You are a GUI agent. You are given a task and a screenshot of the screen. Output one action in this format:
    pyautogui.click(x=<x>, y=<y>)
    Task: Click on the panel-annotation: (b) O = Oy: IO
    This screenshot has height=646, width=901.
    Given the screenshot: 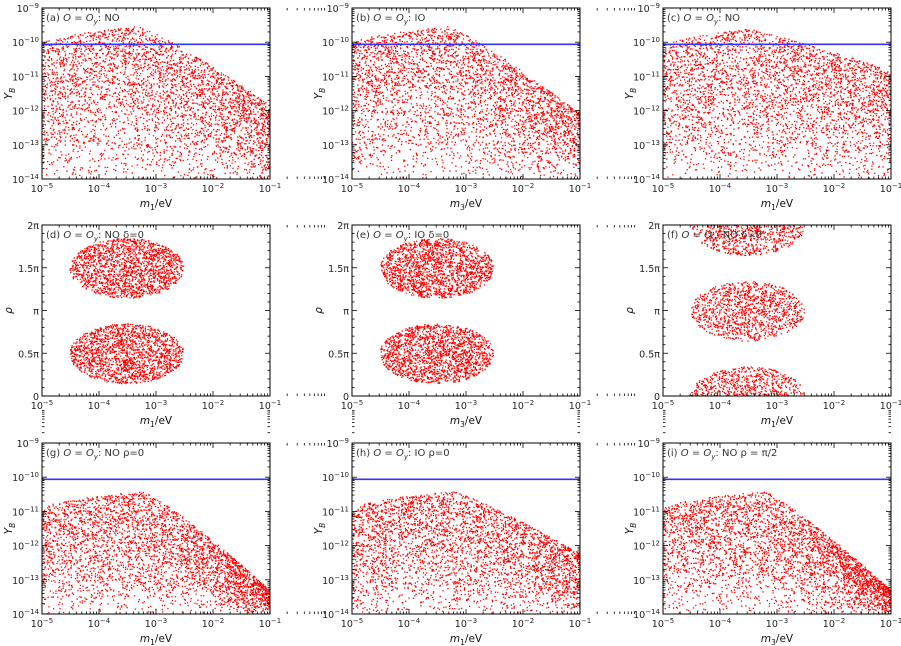 What is the action you would take?
    pyautogui.click(x=390, y=19)
    